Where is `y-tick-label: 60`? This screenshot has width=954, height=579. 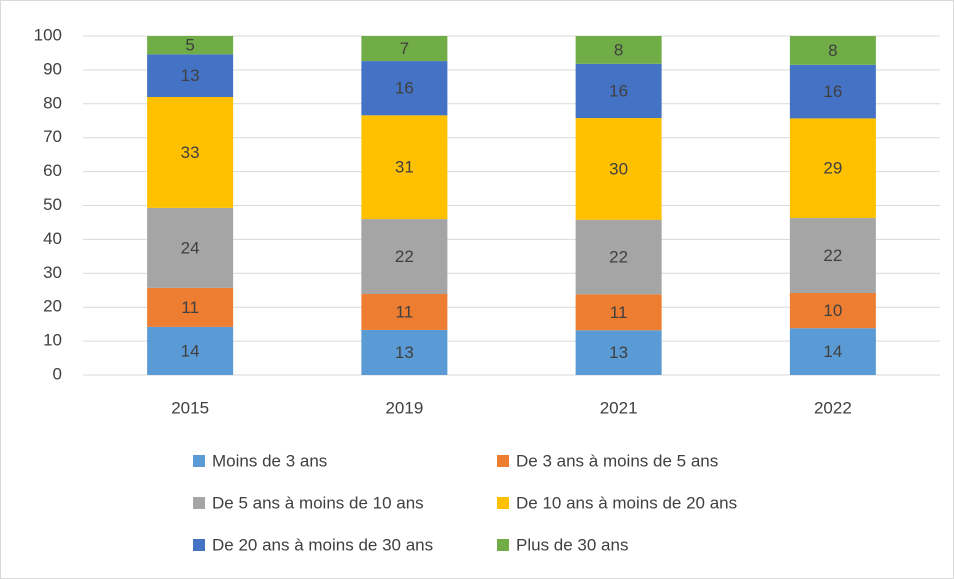 y-tick-label: 60 is located at coordinates (52, 170).